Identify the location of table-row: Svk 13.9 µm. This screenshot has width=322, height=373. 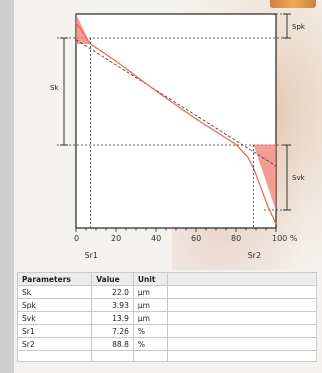
(166, 318).